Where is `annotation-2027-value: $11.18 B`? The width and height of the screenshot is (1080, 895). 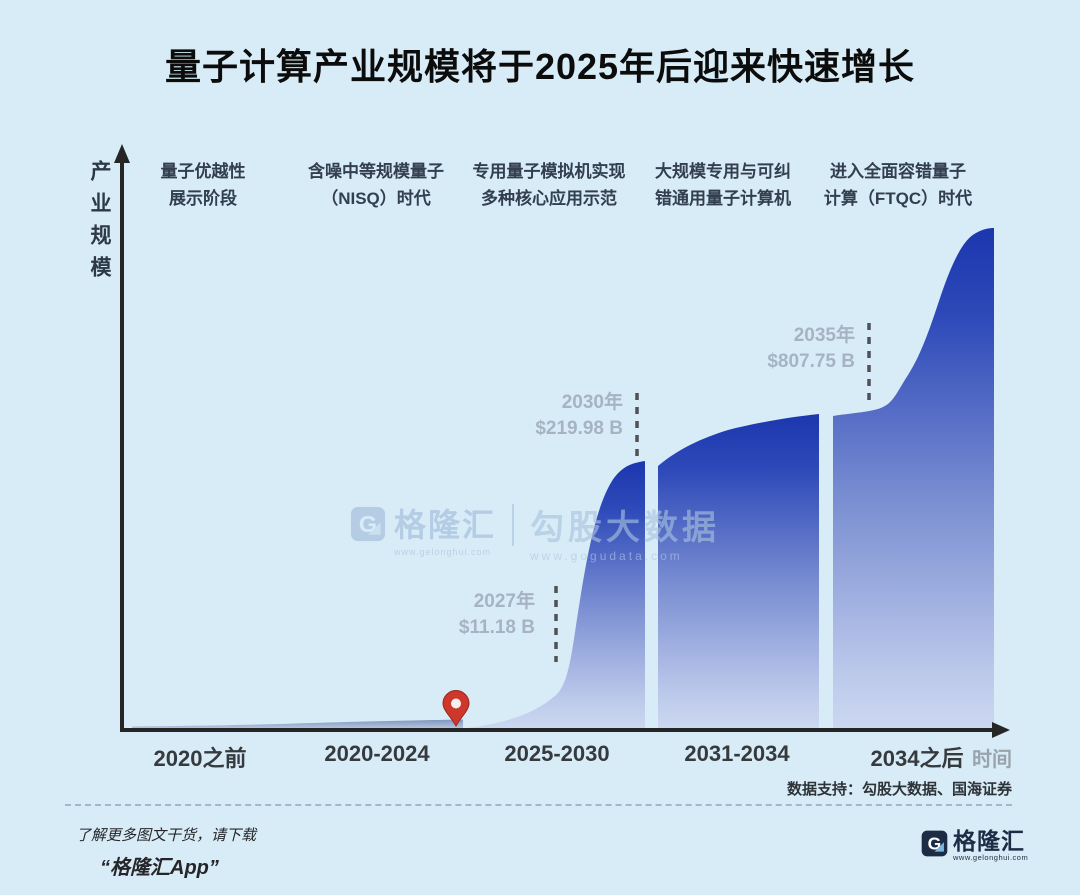 annotation-2027-value: $11.18 B is located at coordinates (496, 627).